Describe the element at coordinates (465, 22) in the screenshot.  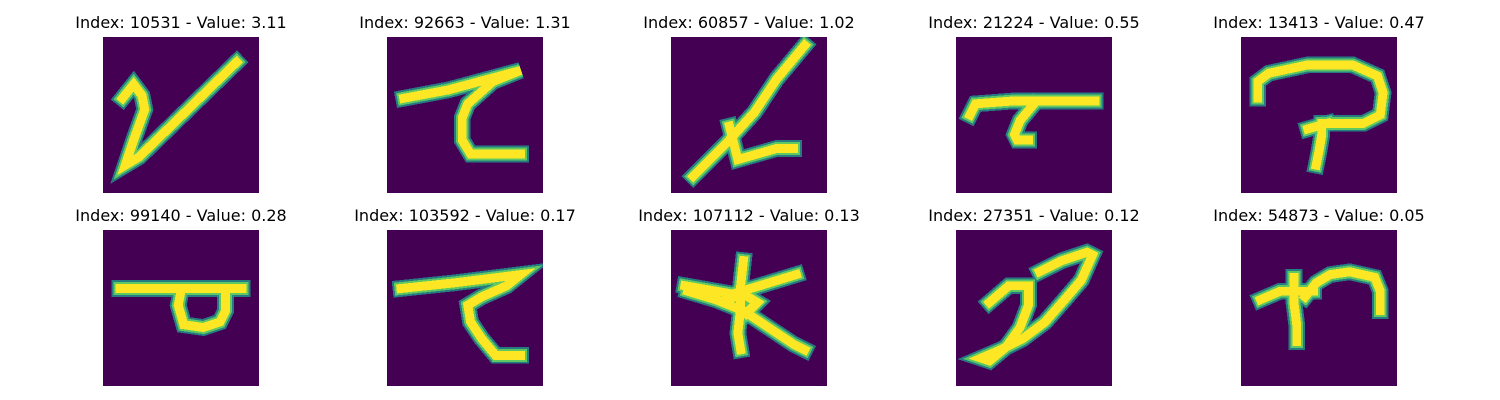
I see `panel-title: Index: 92663 - Value: 1.31` at that location.